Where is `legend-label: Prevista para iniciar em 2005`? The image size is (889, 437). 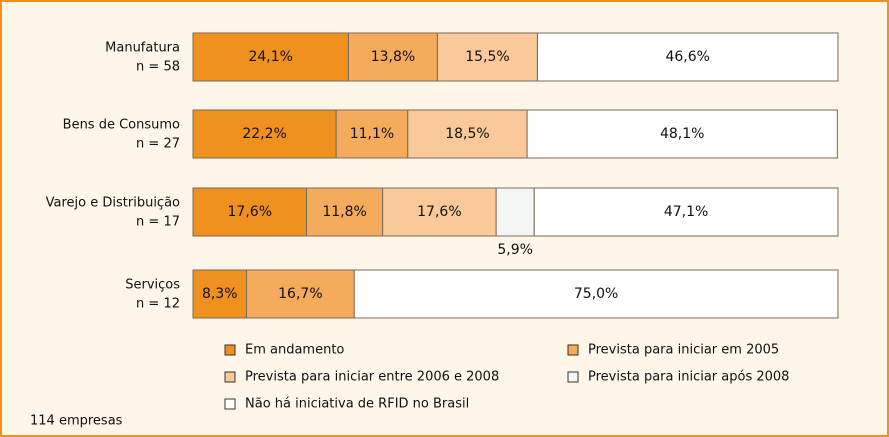
legend-label: Prevista para iniciar em 2005 is located at coordinates (683, 350).